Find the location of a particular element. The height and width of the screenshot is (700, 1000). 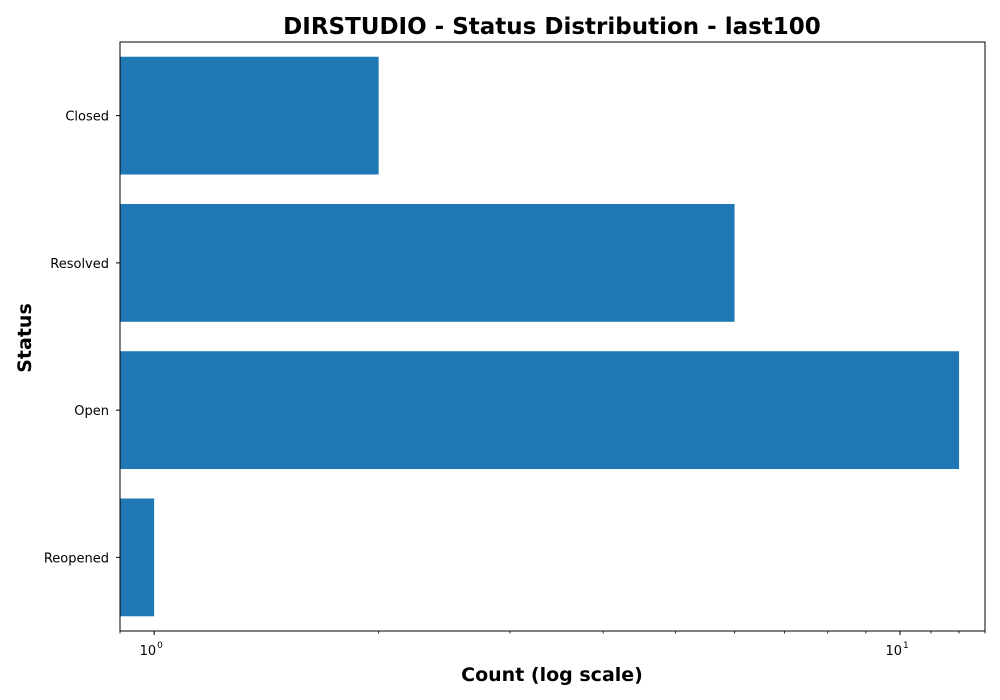

bar-reopened is located at coordinates (137, 557).